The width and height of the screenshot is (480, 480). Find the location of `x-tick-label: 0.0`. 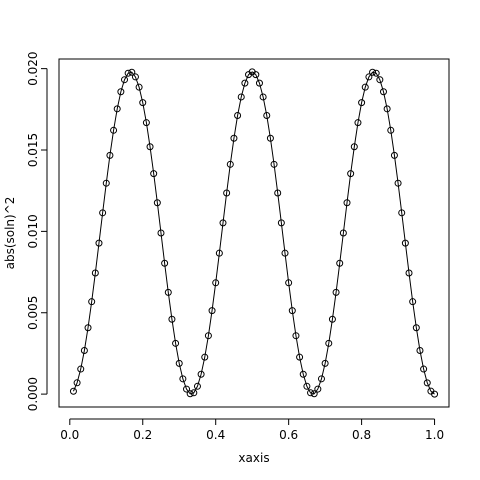

x-tick-label: 0.0 is located at coordinates (69, 435).